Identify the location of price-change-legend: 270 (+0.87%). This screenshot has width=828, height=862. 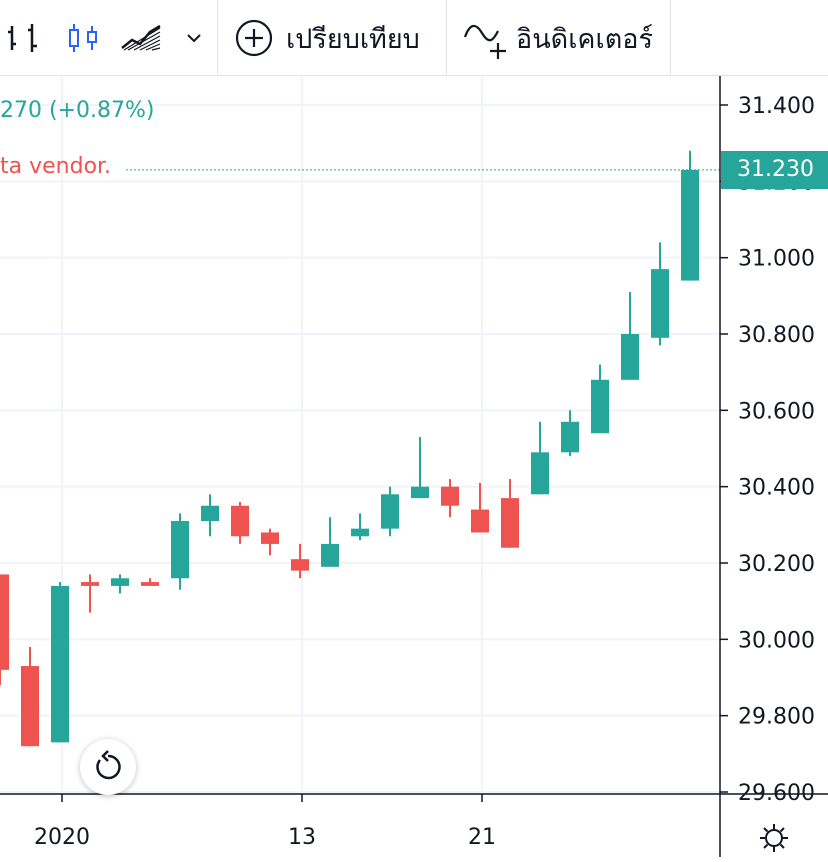
(77, 110).